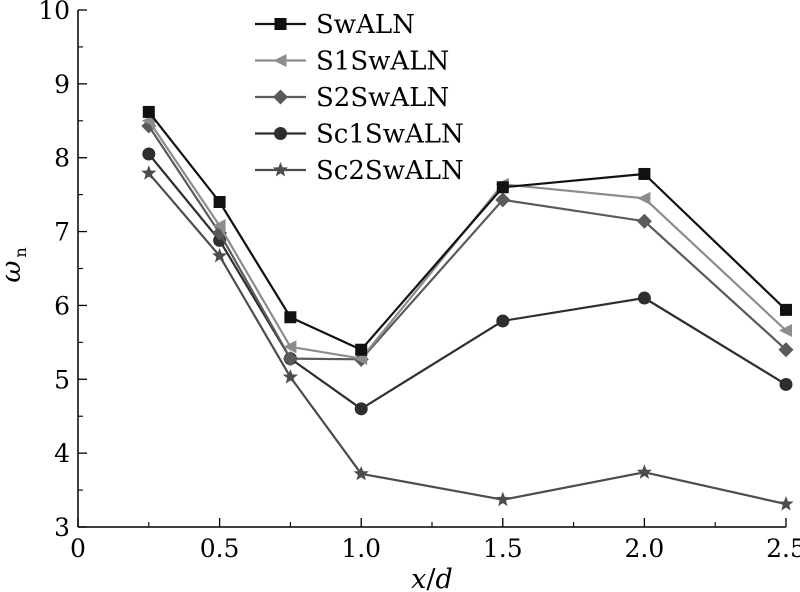 The image size is (800, 592). What do you see at coordinates (503, 548) in the screenshot?
I see `x-tick-label: 1.5` at bounding box center [503, 548].